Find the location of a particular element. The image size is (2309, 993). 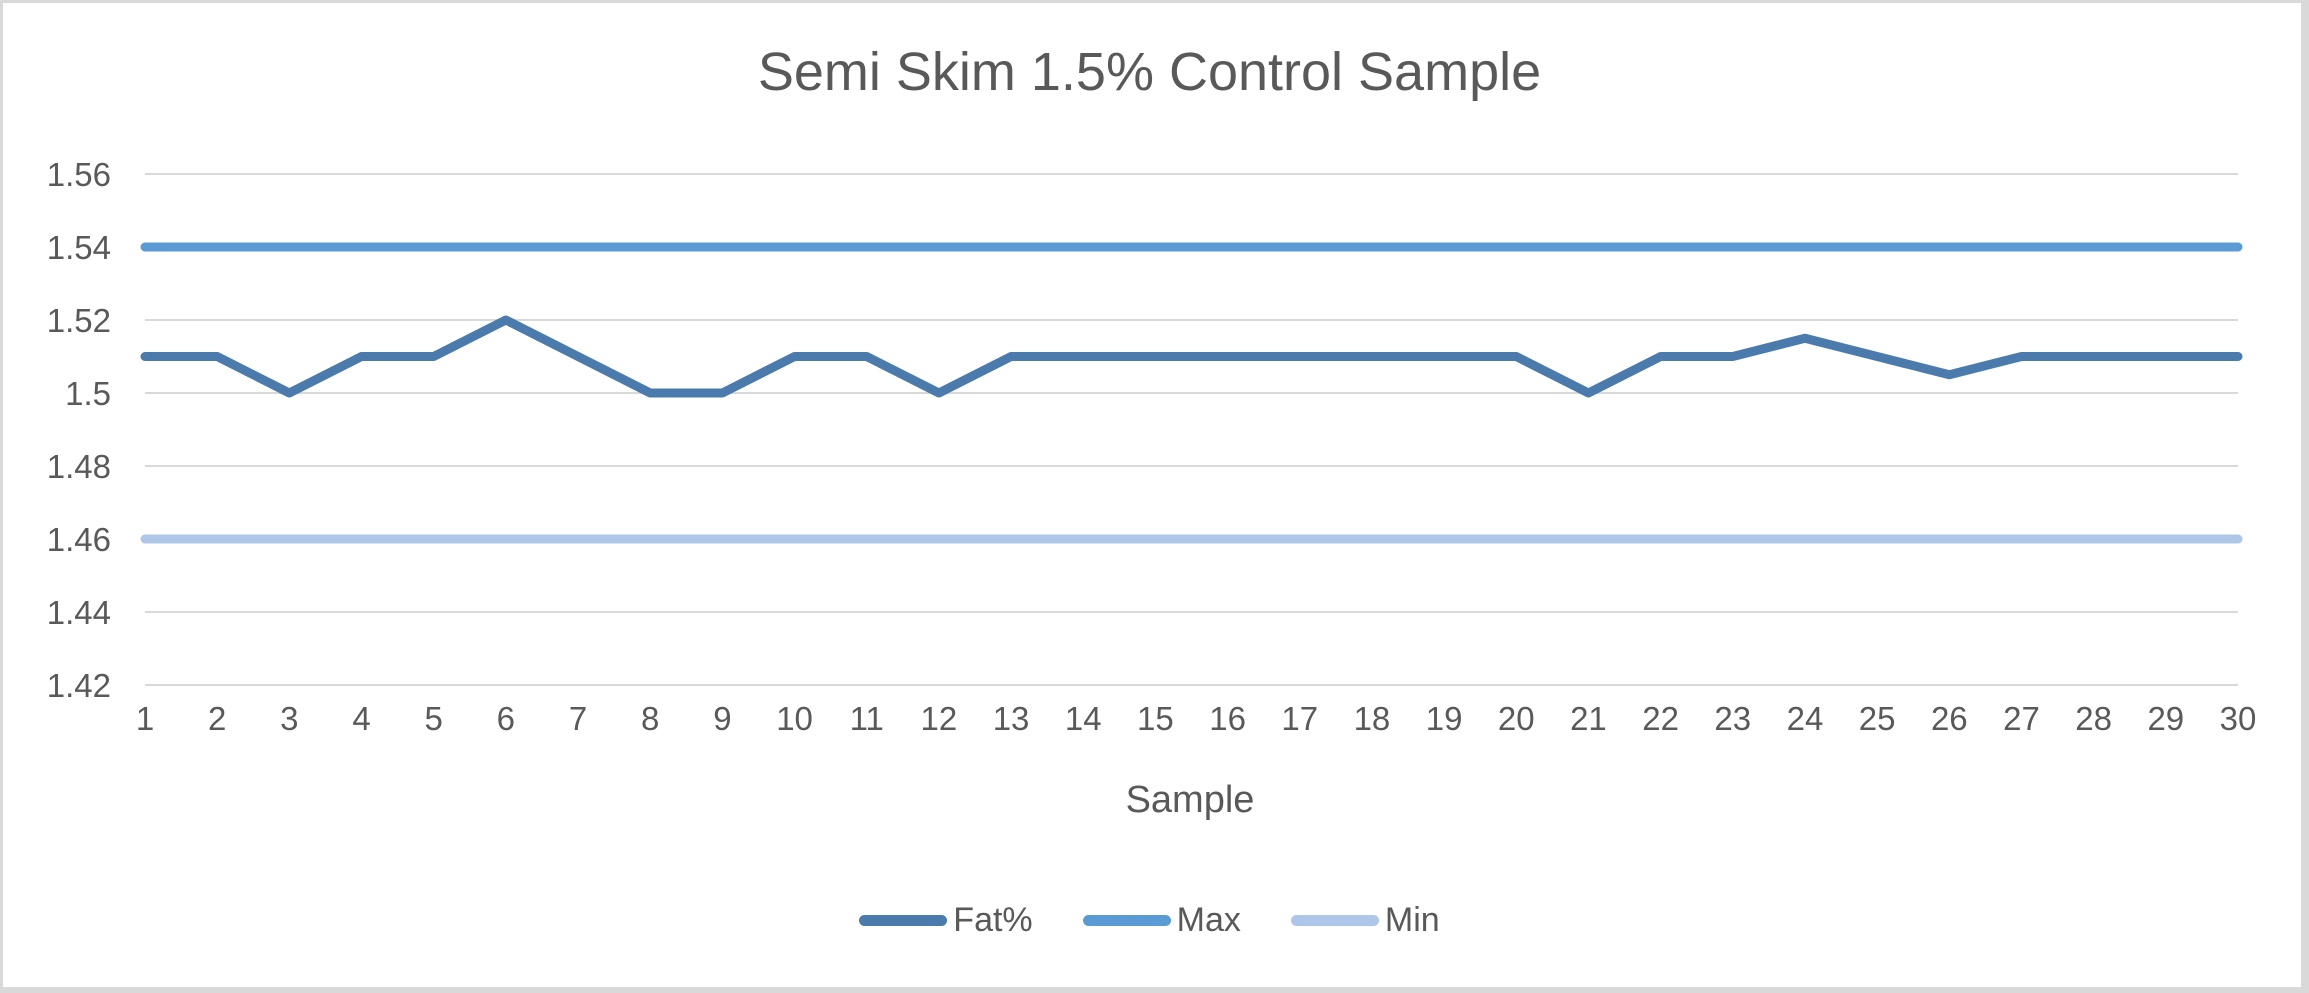

chart-legend: Fat% Max Min is located at coordinates (1149, 920).